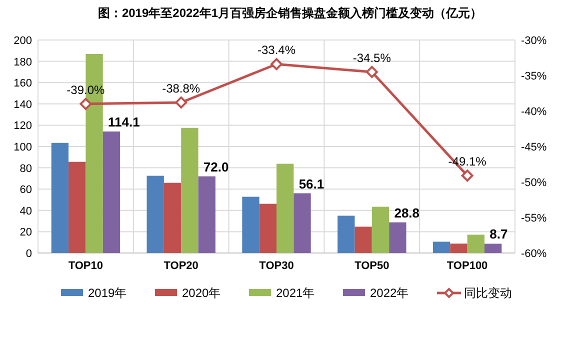  Describe the element at coordinates (499, 234) in the screenshot. I see `data-label: 8.7` at that location.